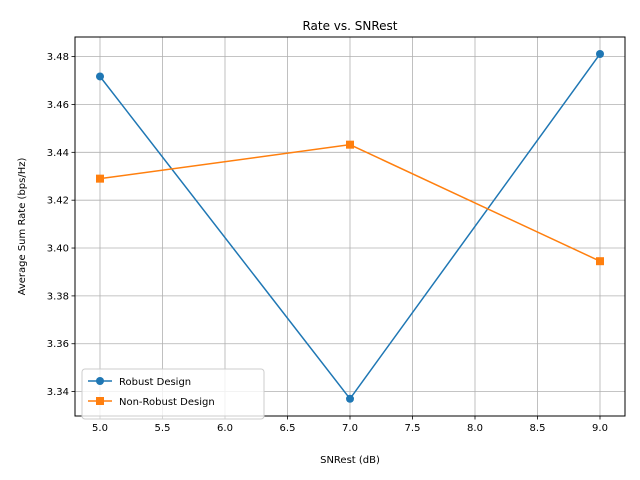  Describe the element at coordinates (58, 201) in the screenshot. I see `y-tick-label: 3.42` at that location.